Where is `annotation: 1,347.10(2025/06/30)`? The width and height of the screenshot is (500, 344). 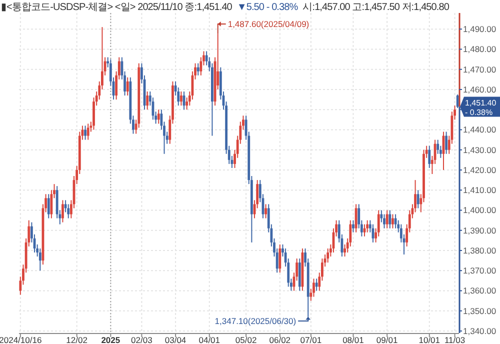 annotation: 1,347.10(2025/06/30) is located at coordinates (255, 321).